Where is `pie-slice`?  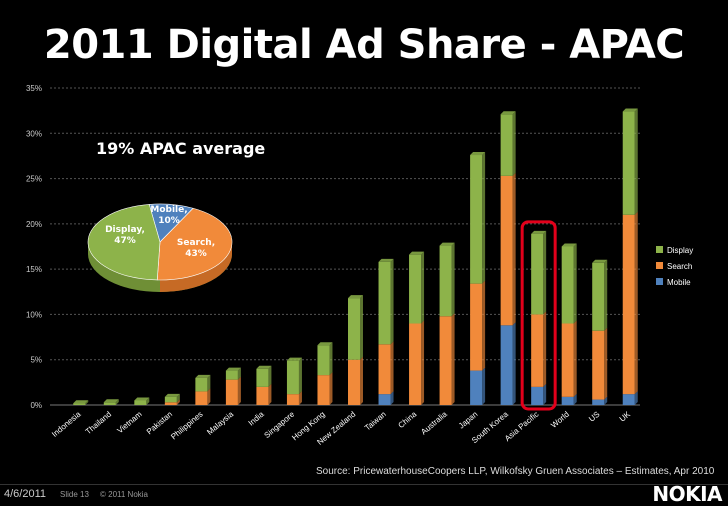
pie-slice is located at coordinates (194, 244).